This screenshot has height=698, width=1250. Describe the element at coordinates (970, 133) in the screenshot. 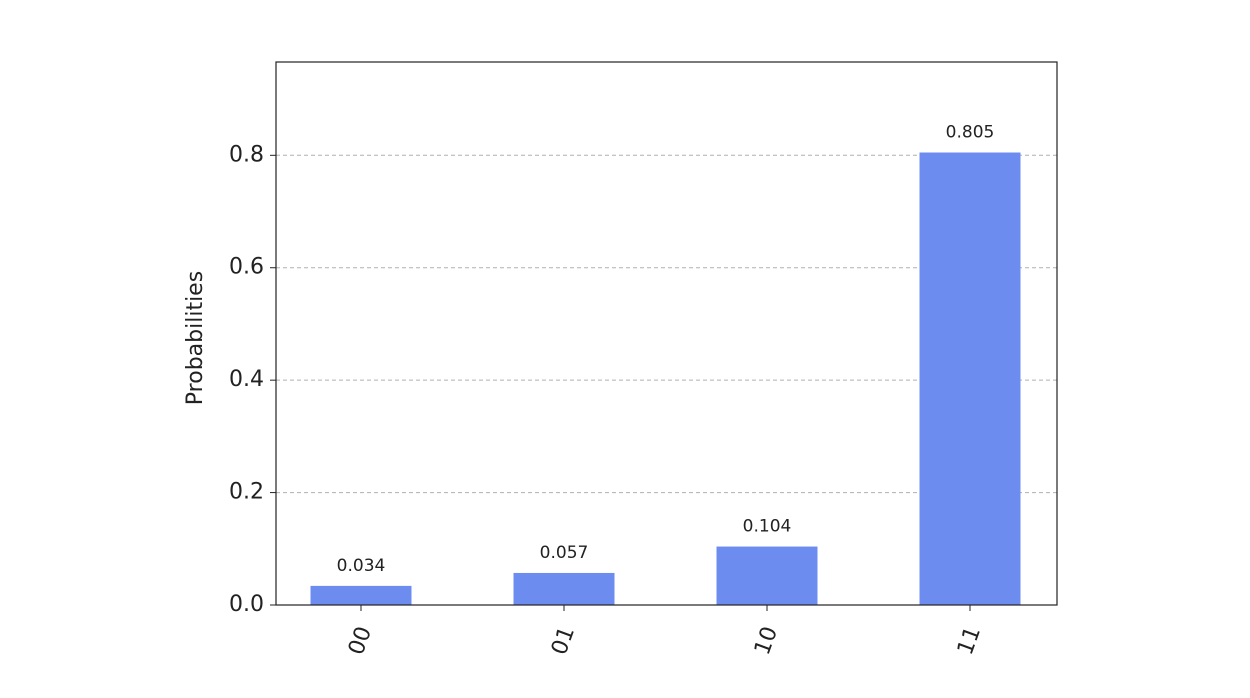

I see `value-label: 0.805` at that location.